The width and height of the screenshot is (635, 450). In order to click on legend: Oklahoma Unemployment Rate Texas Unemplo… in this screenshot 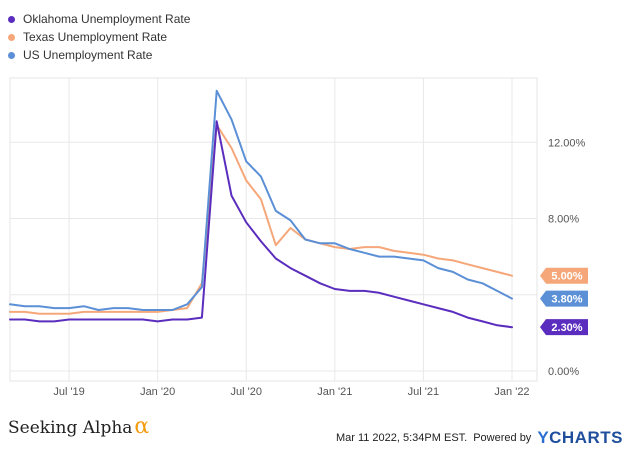, I will do `click(99, 37)`.